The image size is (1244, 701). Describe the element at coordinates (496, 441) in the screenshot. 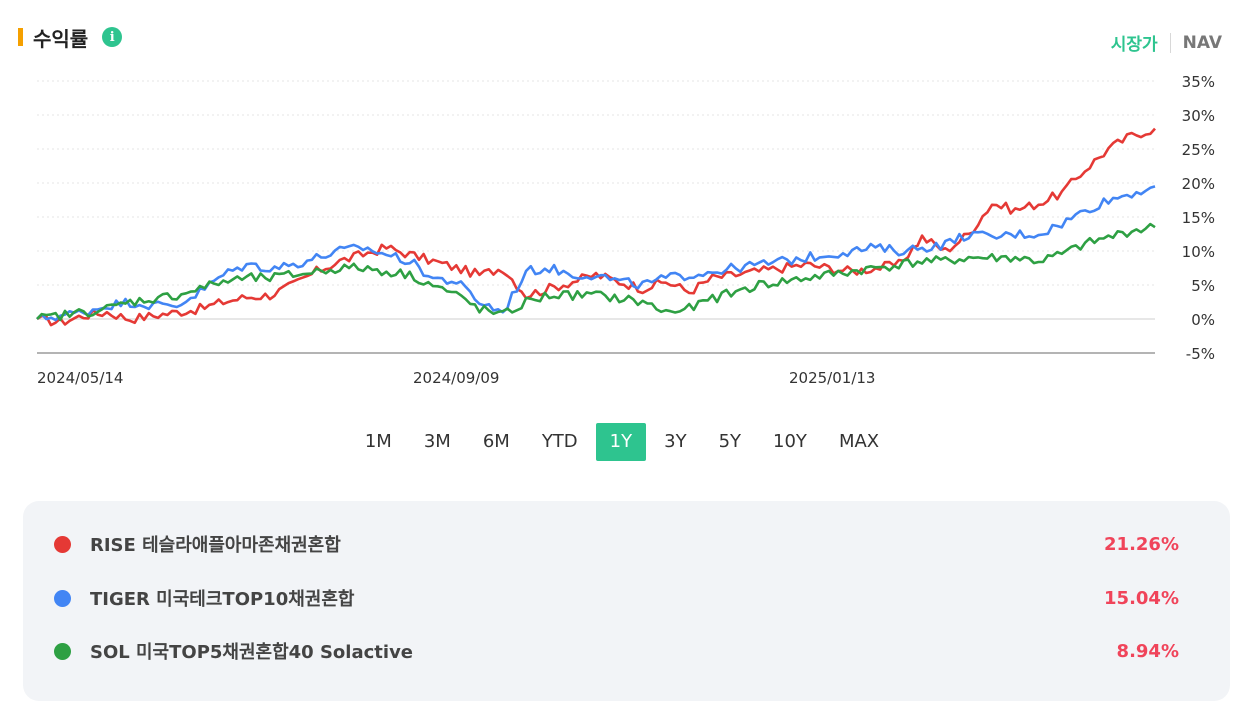

I see `range-tab-6m: 6M` at that location.